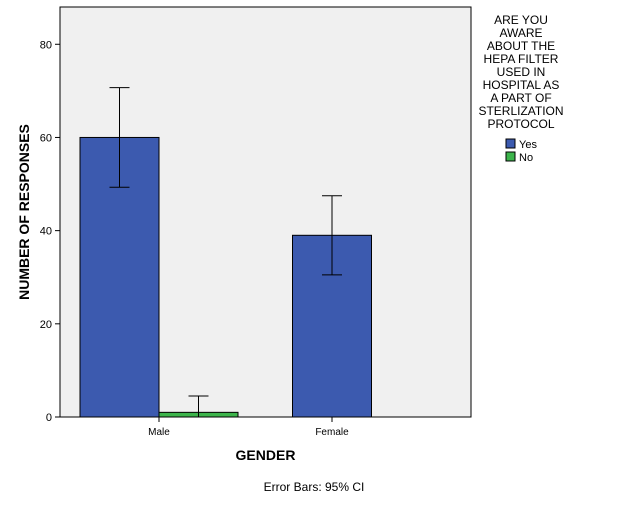 The height and width of the screenshot is (509, 629). I want to click on y-tick-label: 40, so click(46, 232).